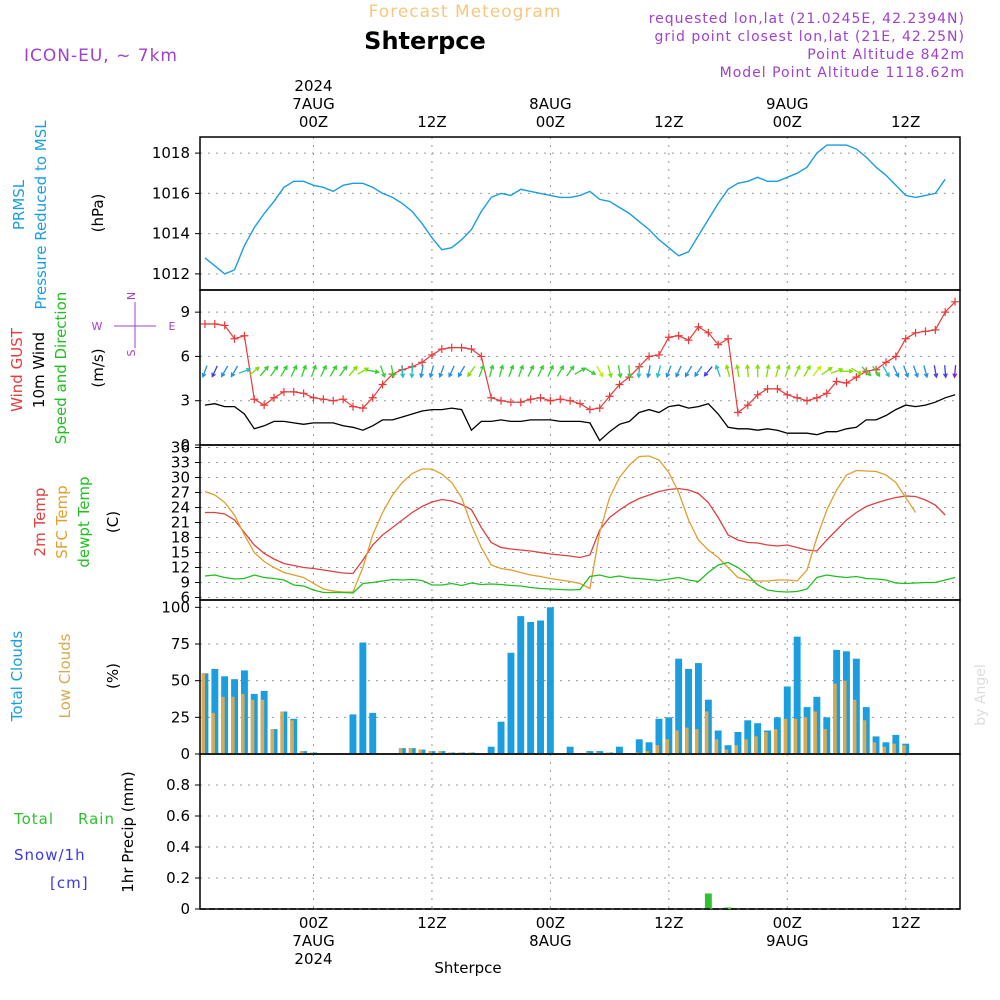 Image resolution: width=1000 pixels, height=1000 pixels. I want to click on temp-ytick: 21, so click(180, 523).